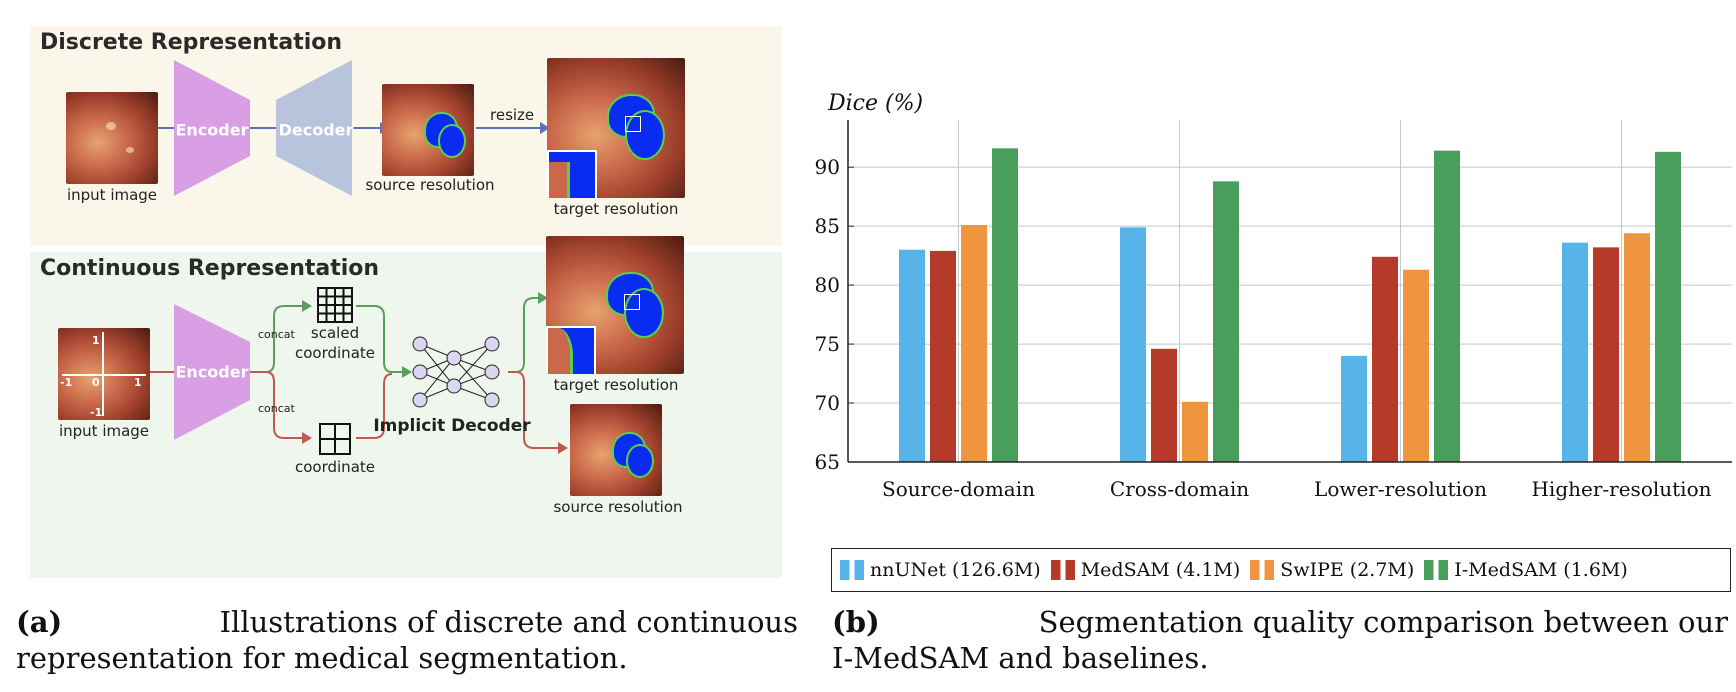 The image size is (1736, 692). What do you see at coordinates (615, 305) in the screenshot?
I see `continuous-target-image` at bounding box center [615, 305].